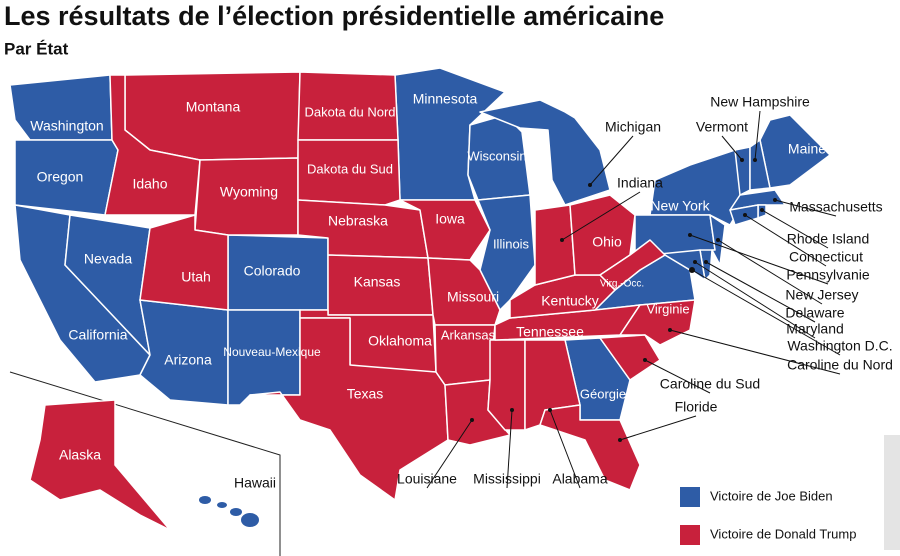 This screenshot has height=556, width=900. Describe the element at coordinates (821, 295) in the screenshot. I see `state-label: New Jersey` at that location.